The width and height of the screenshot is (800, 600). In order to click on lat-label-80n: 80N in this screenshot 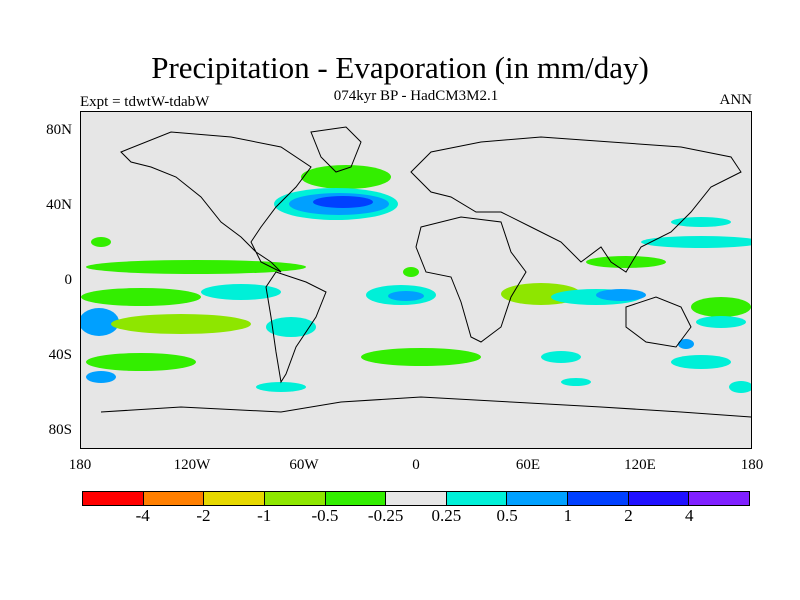, I will do `click(59, 130)`.